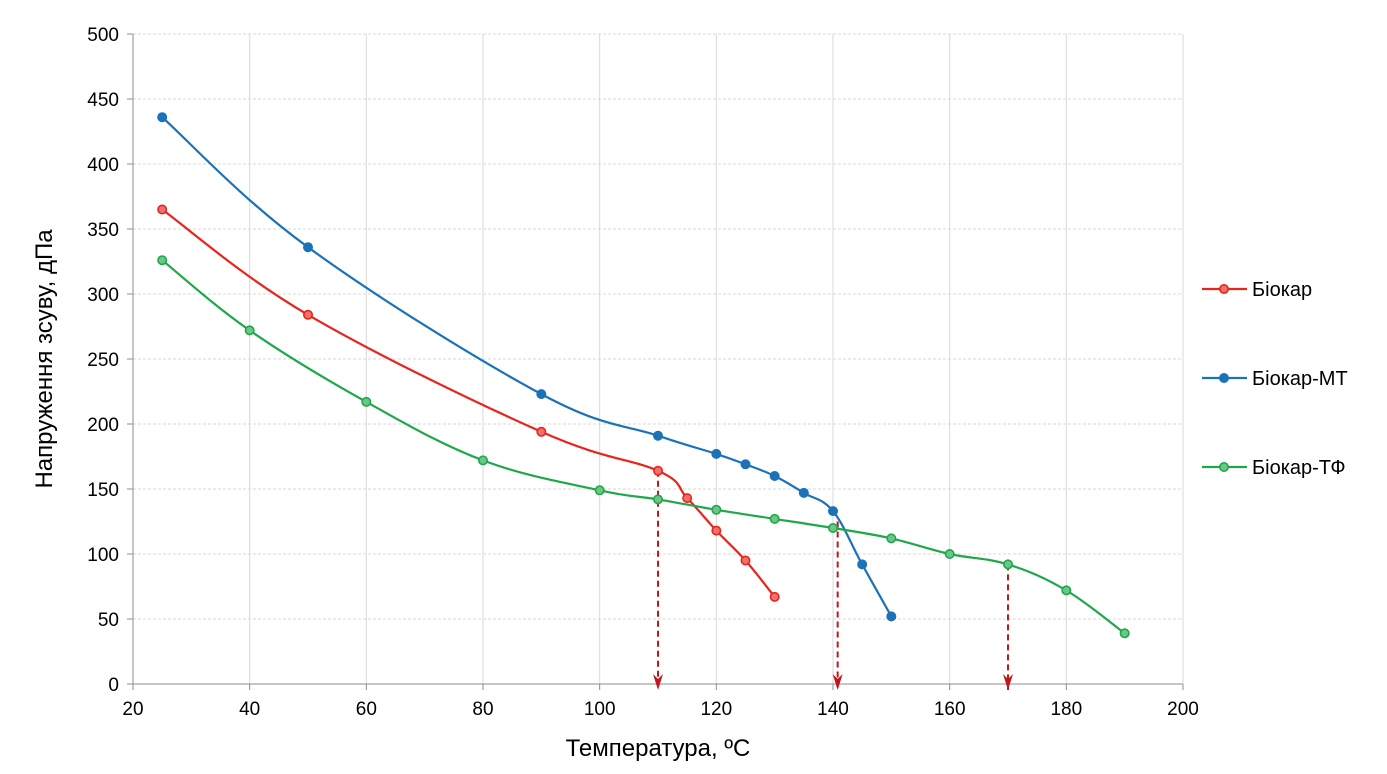 This screenshot has height=774, width=1387. What do you see at coordinates (1183, 709) in the screenshot?
I see `x-tick-label: 200` at bounding box center [1183, 709].